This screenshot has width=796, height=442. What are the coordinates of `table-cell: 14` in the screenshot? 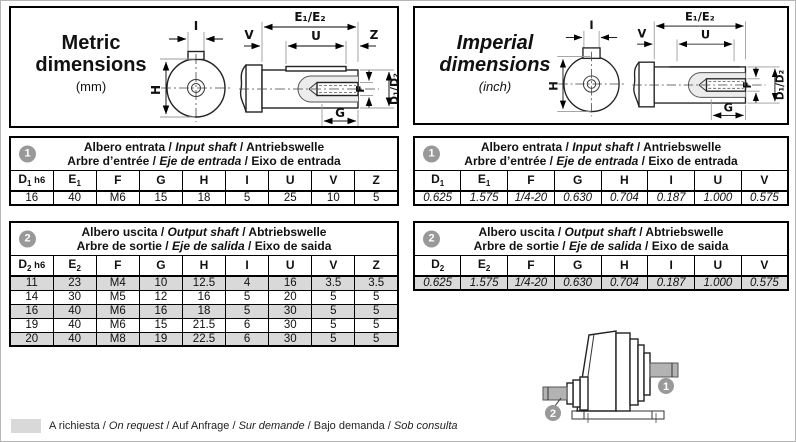 It's located at (31, 297).